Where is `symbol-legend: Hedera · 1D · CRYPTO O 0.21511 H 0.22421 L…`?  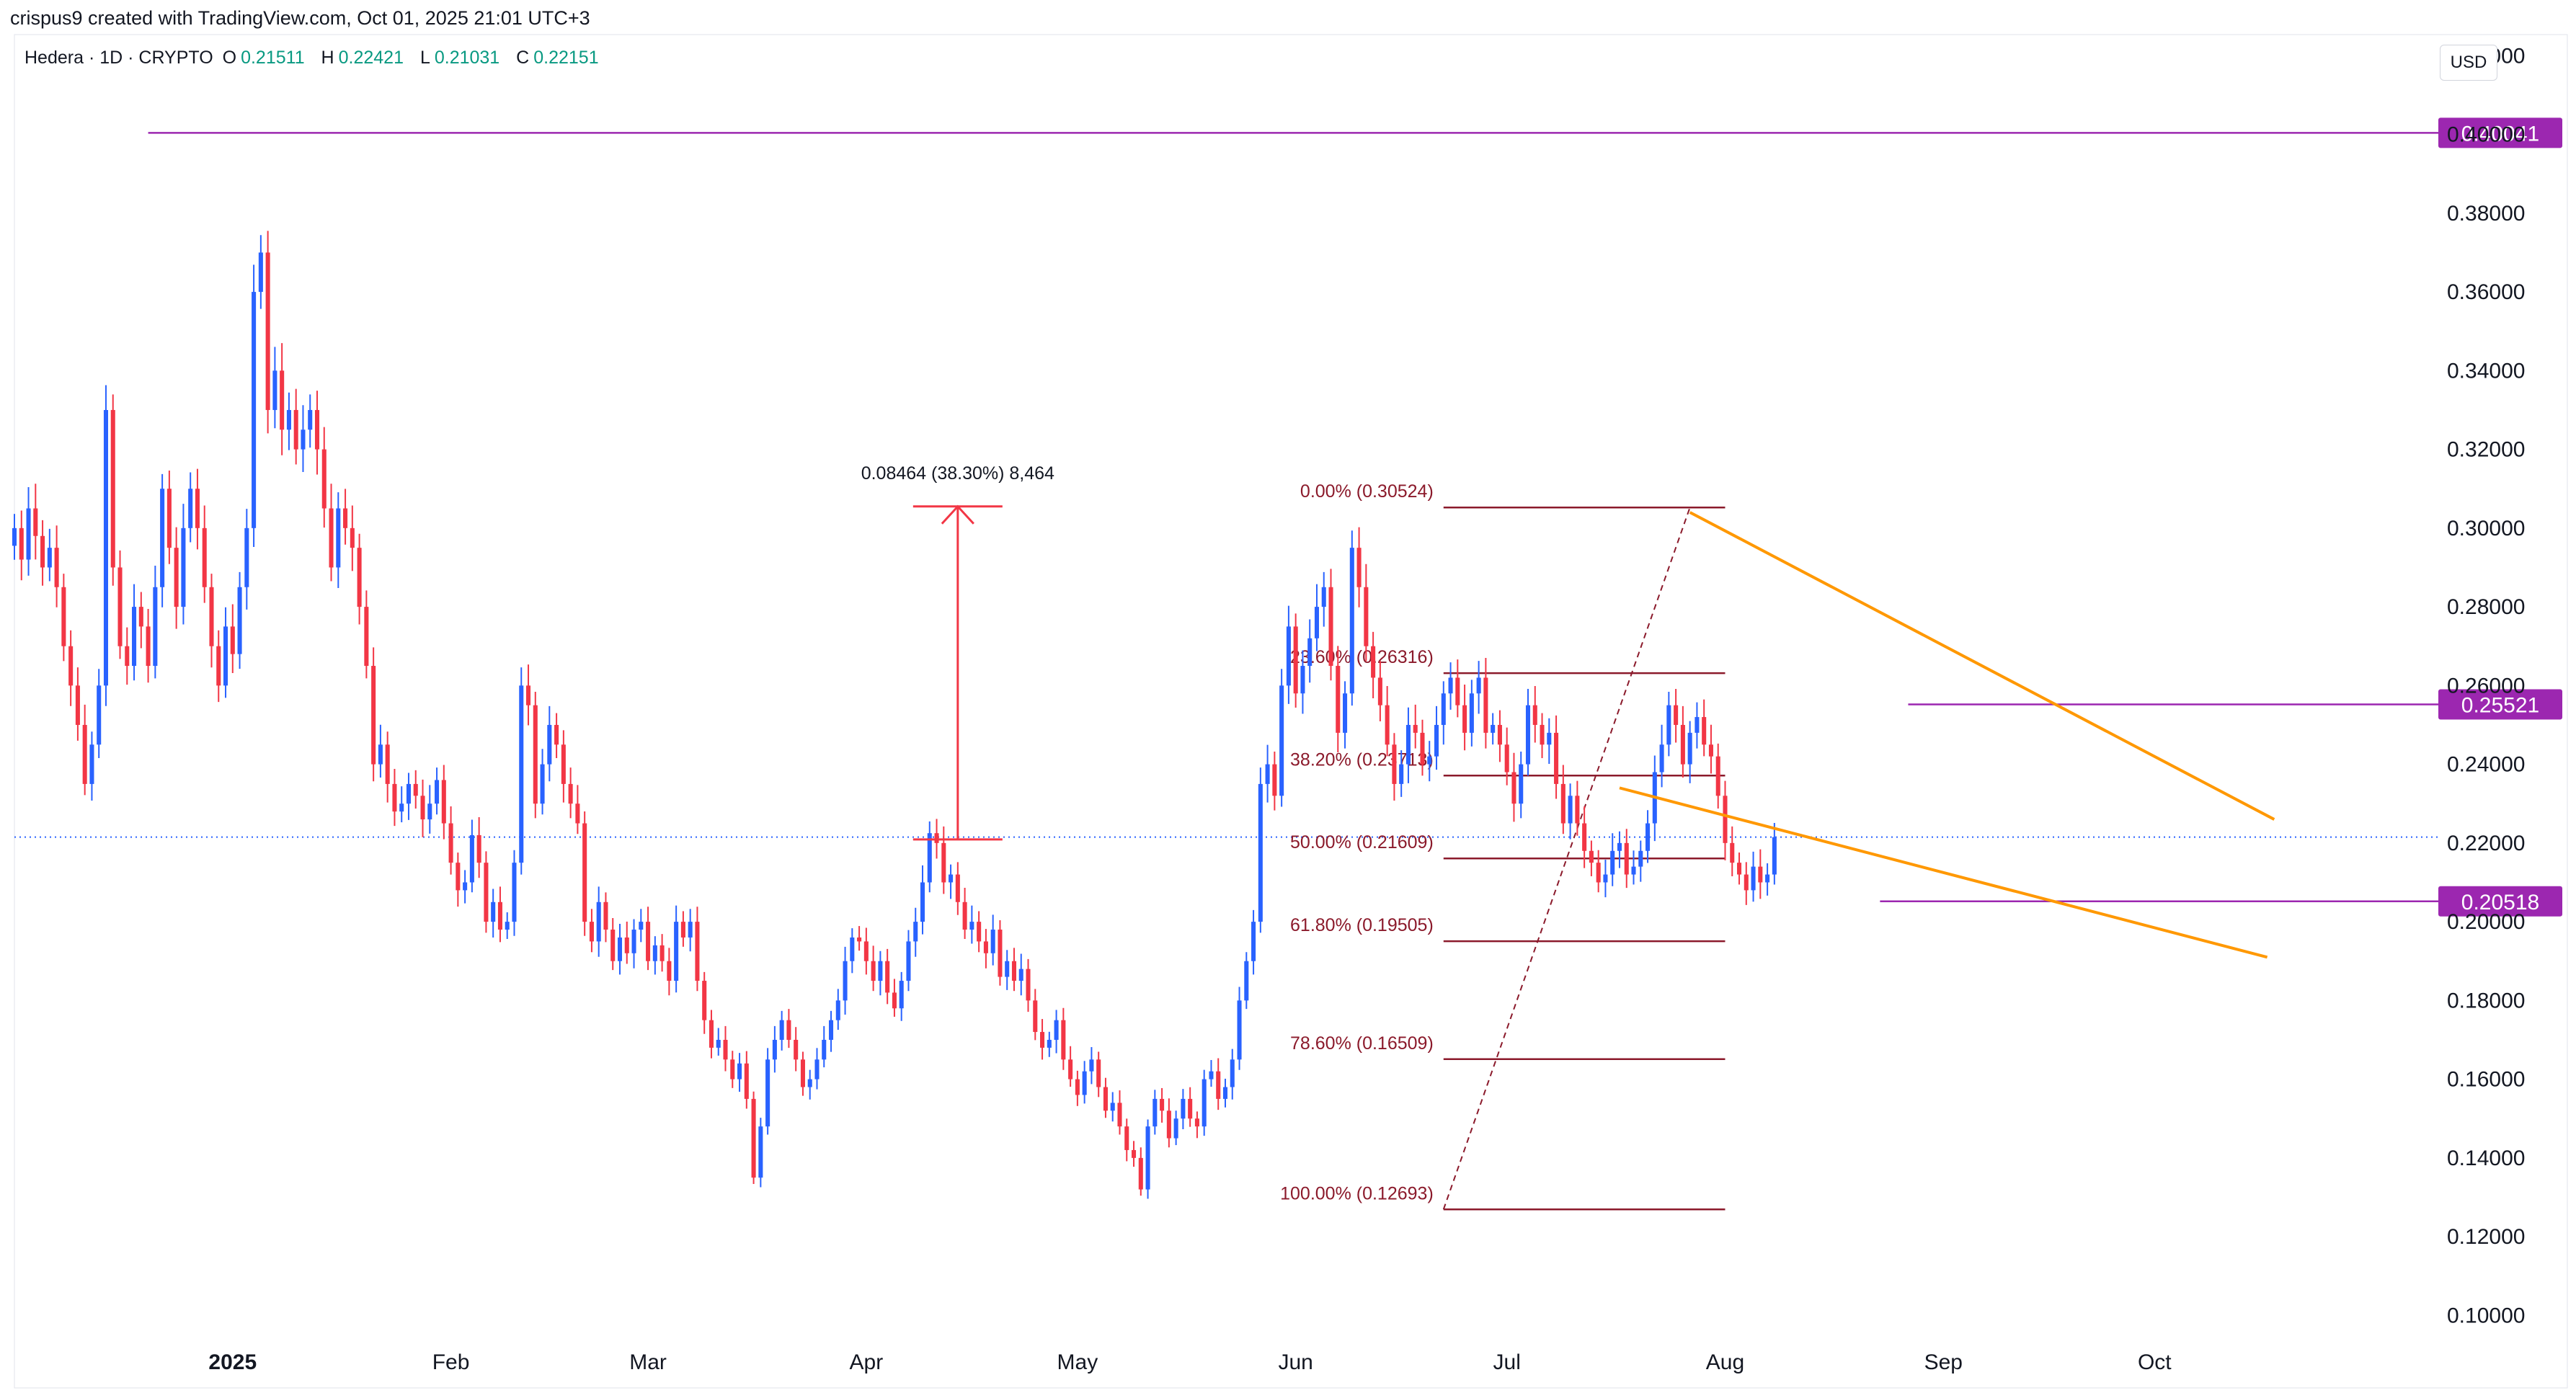
symbol-legend: Hedera · 1D · CRYPTO O 0.21511 H 0.22421 L… is located at coordinates (317, 58).